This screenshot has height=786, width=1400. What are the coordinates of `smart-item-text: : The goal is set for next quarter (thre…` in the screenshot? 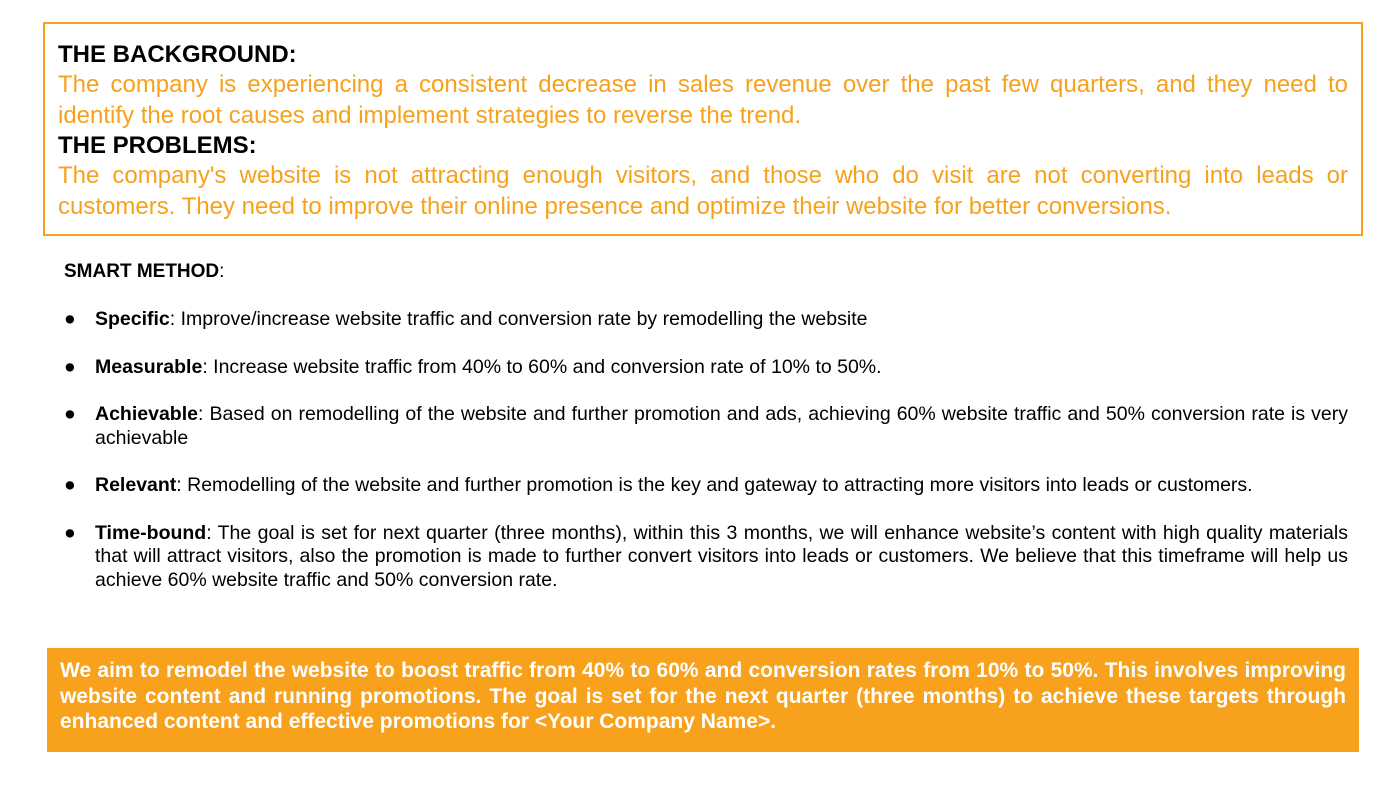 It's located at (721, 556).